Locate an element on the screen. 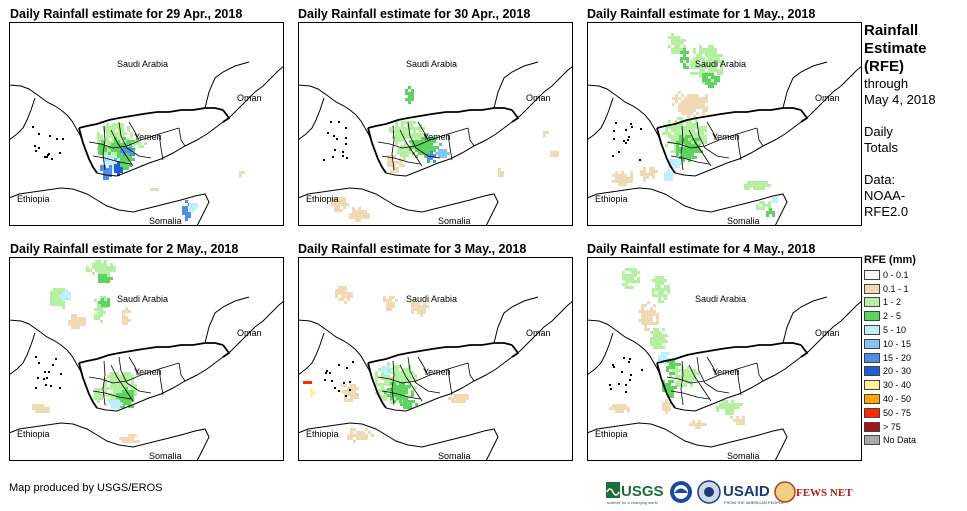  map-label-ethiopia: Ethiopia is located at coordinates (322, 199).